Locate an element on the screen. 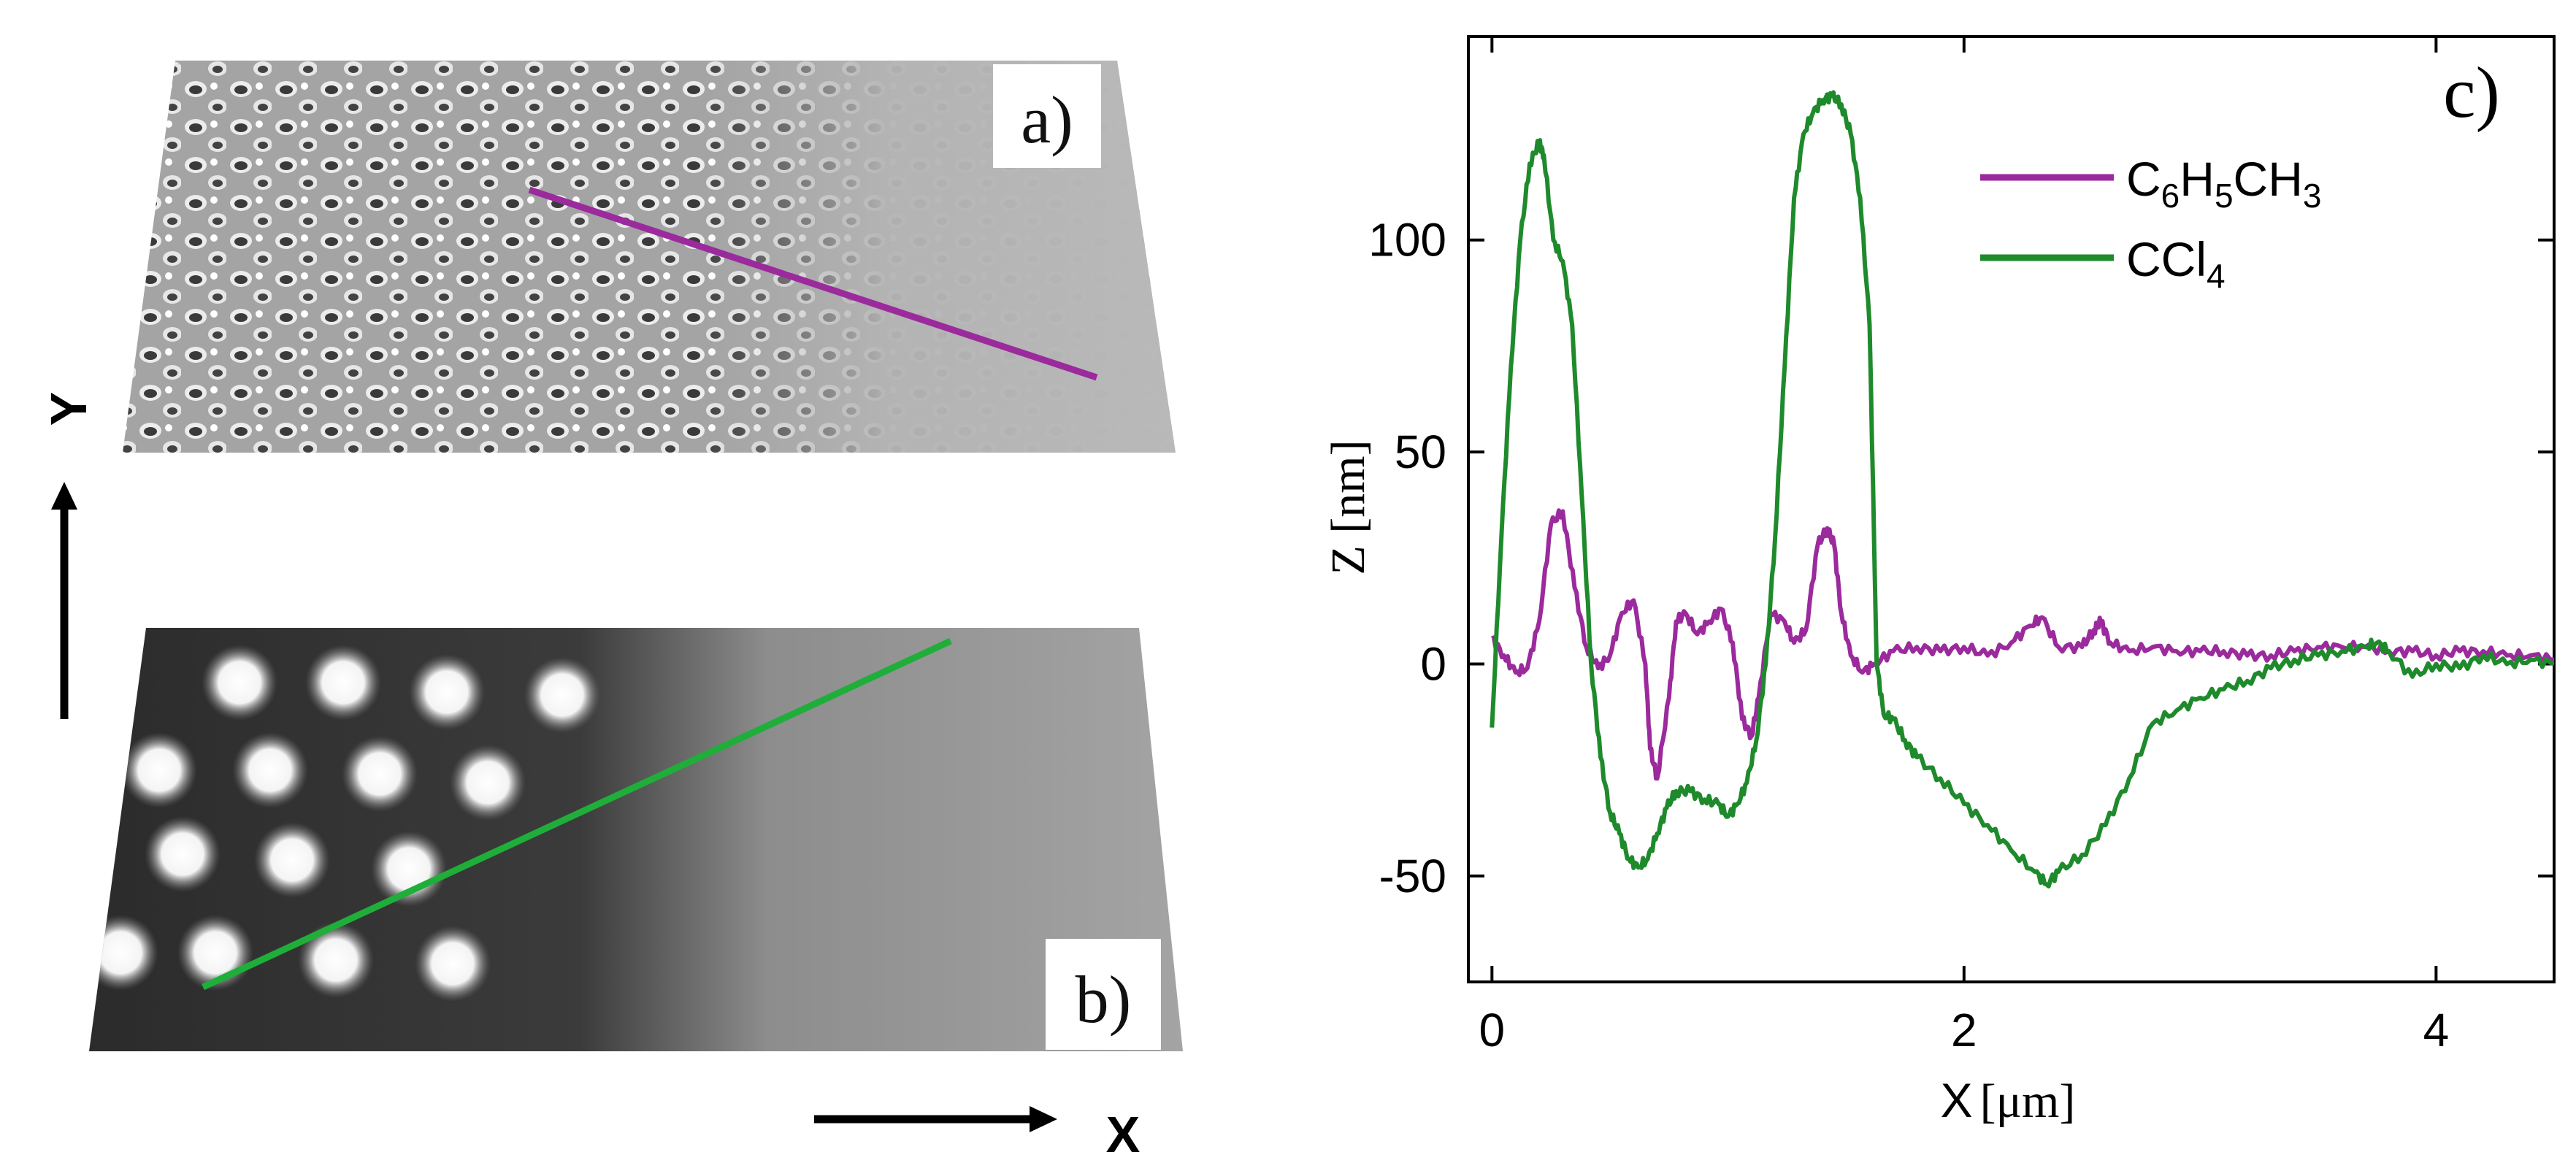 The height and width of the screenshot is (1171, 2576). profile-line-ccl4 is located at coordinates (577, 814).